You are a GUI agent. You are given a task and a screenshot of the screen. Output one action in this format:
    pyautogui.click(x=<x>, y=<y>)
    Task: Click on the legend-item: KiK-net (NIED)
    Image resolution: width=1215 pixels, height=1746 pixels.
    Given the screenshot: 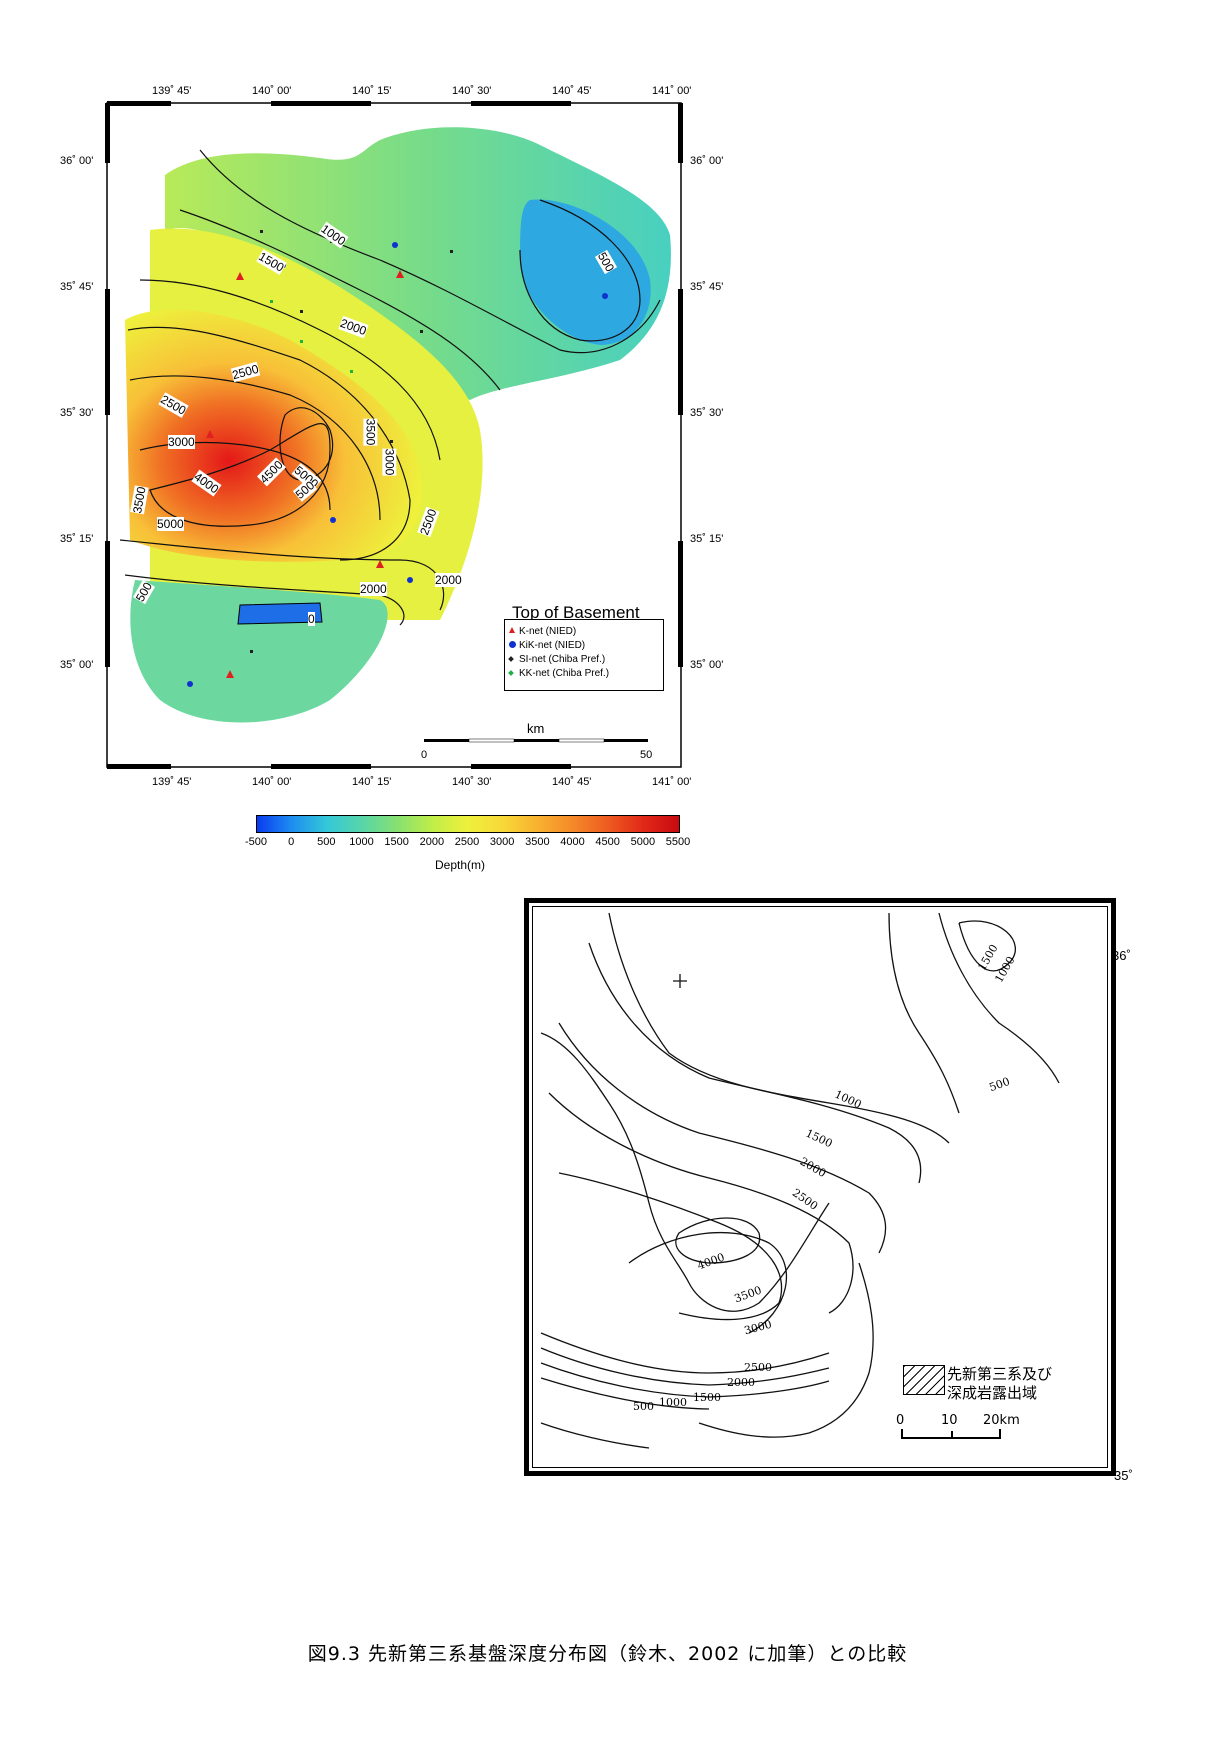 What is the action you would take?
    pyautogui.click(x=547, y=646)
    